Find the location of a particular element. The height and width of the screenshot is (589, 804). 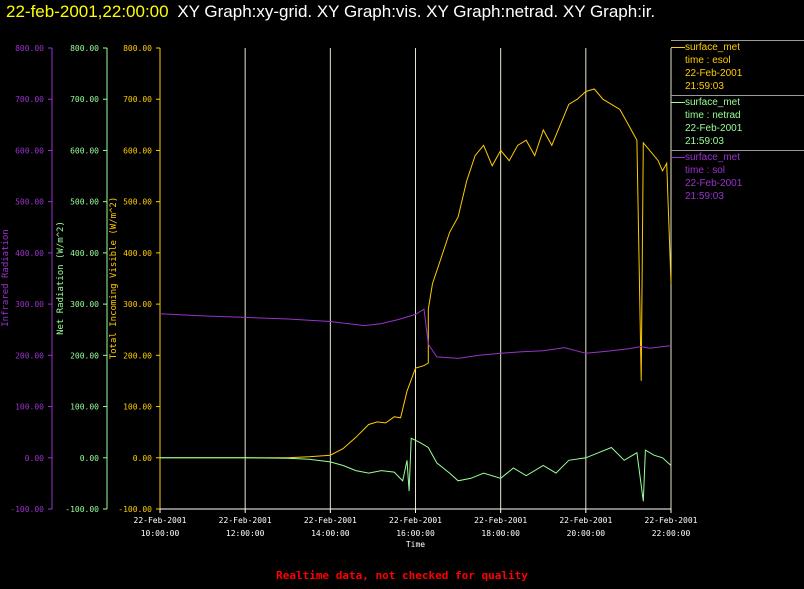

legend-variable: time : sol is located at coordinates (705, 170).